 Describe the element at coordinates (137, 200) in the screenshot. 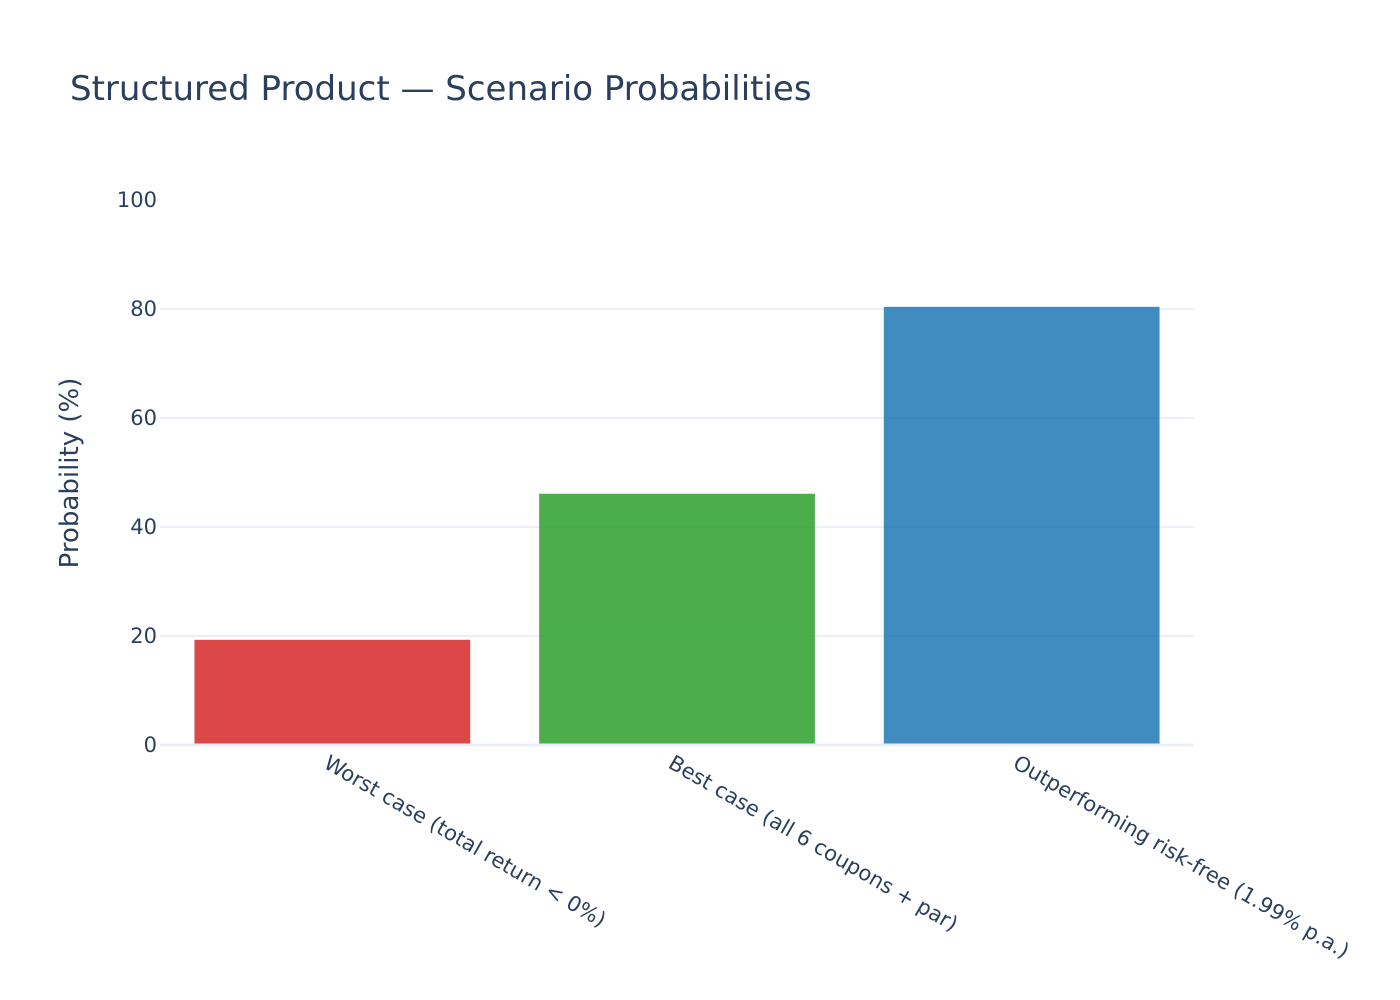

I see `y-tick-label: 100` at that location.